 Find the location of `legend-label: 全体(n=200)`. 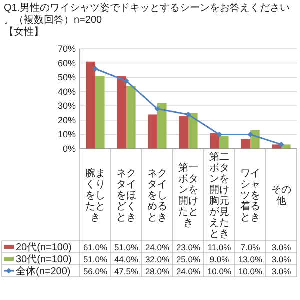

legend-label: 全体(n=200) is located at coordinates (43, 272).